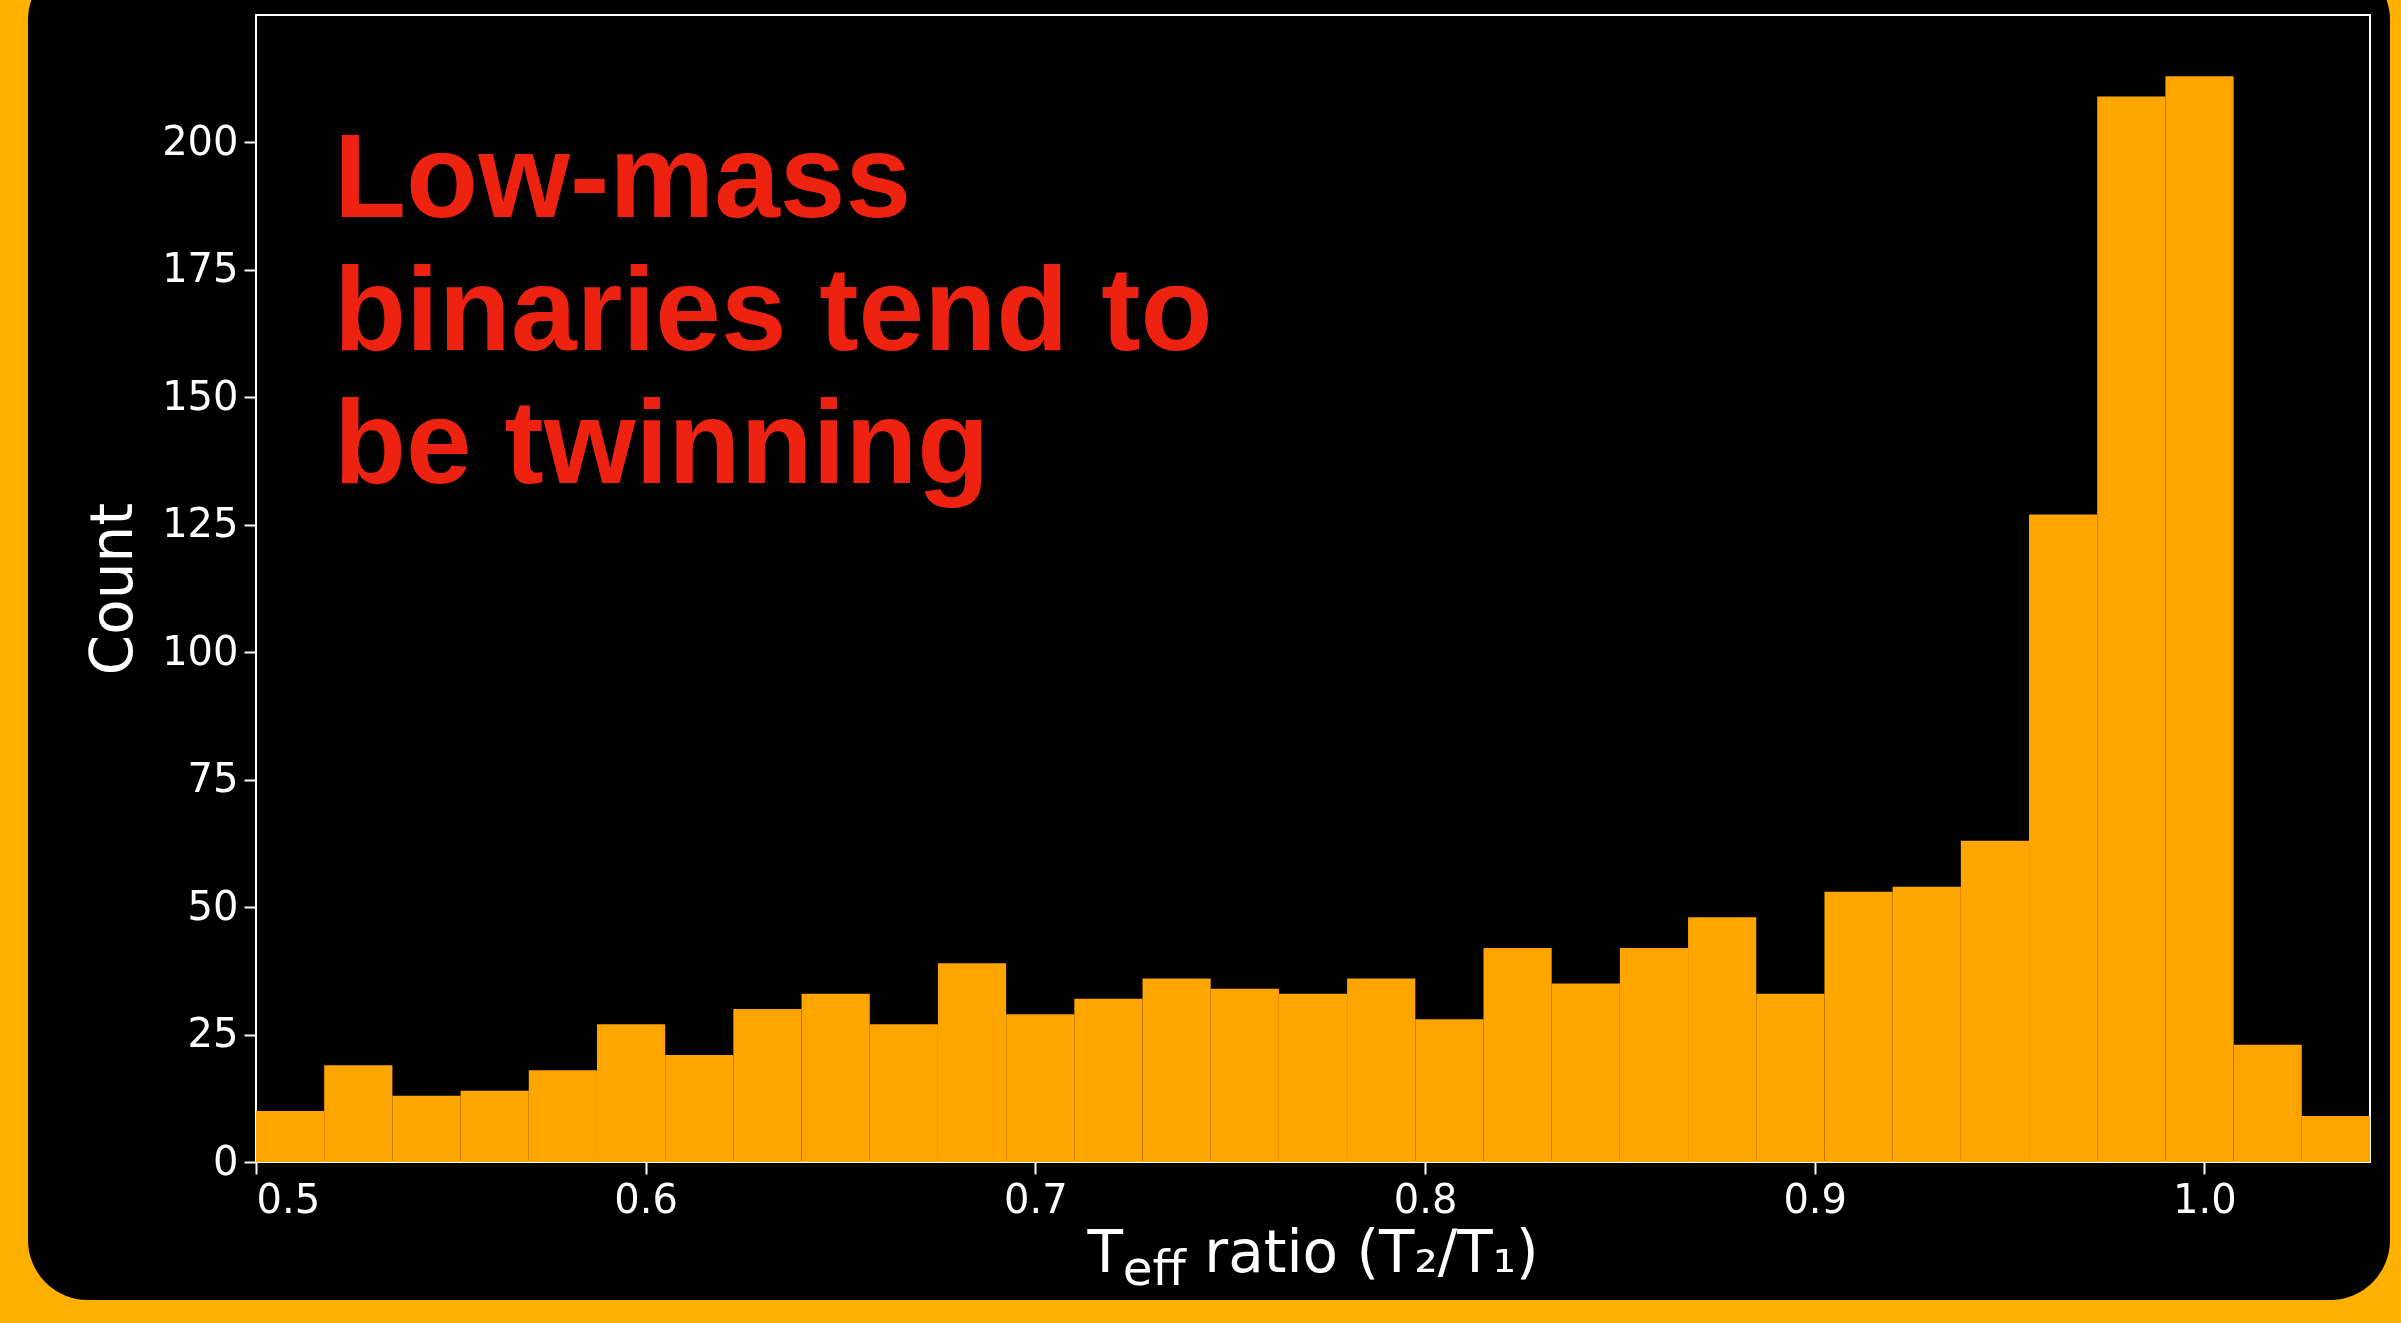 The width and height of the screenshot is (2401, 1323). I want to click on y-tick-label: 125, so click(200, 523).